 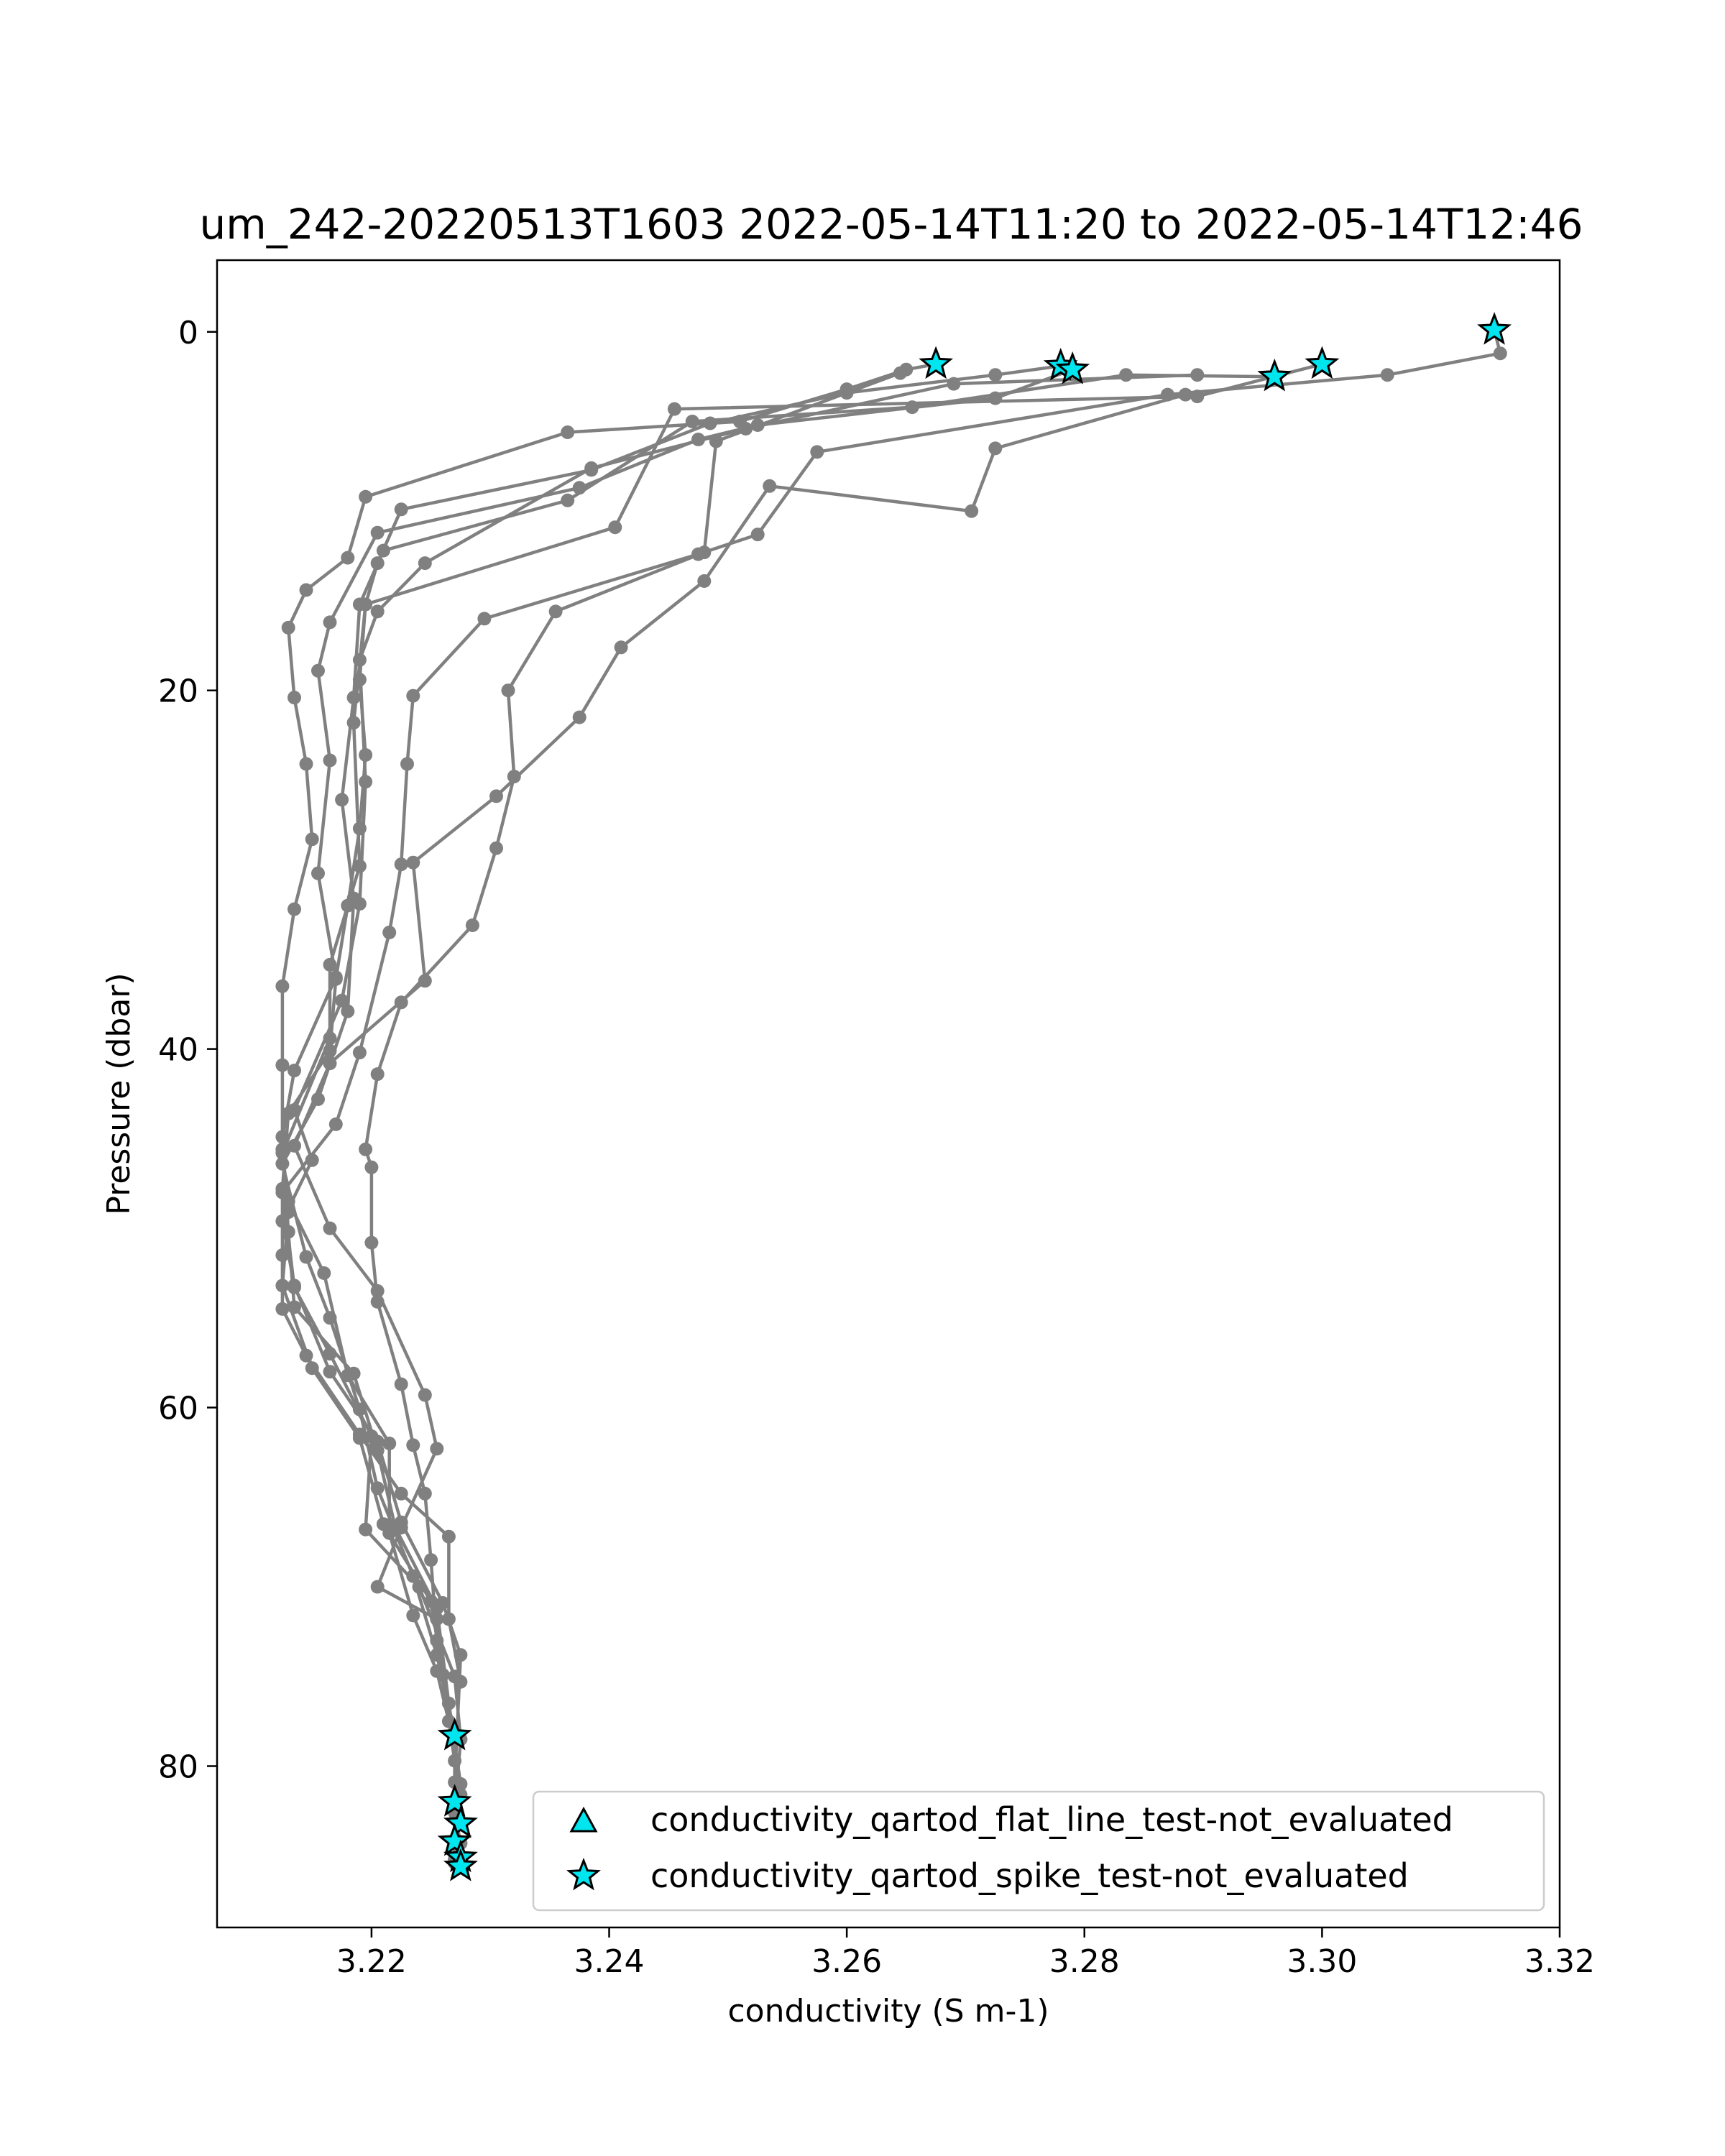 I want to click on x-axis-label: conductivity (S m-1), so click(x=888, y=2011).